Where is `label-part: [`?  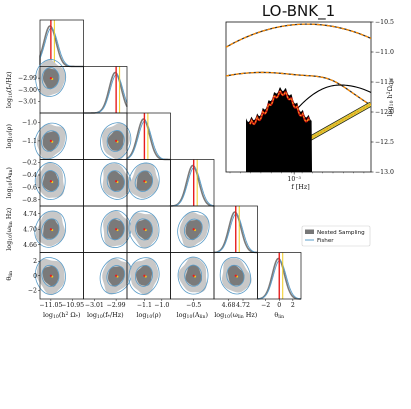
label-part: [ is located at coordinates (297, 187).